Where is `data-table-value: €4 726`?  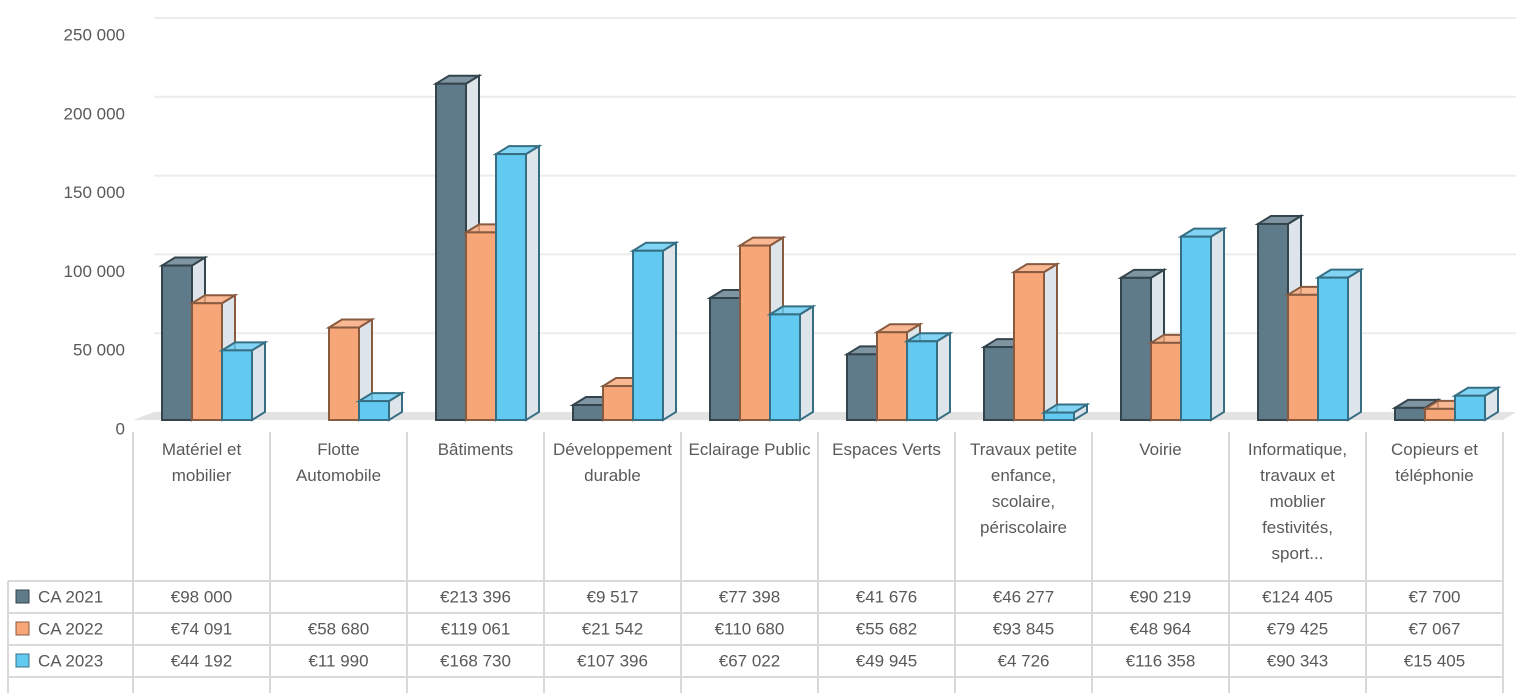 data-table-value: €4 726 is located at coordinates (1024, 660).